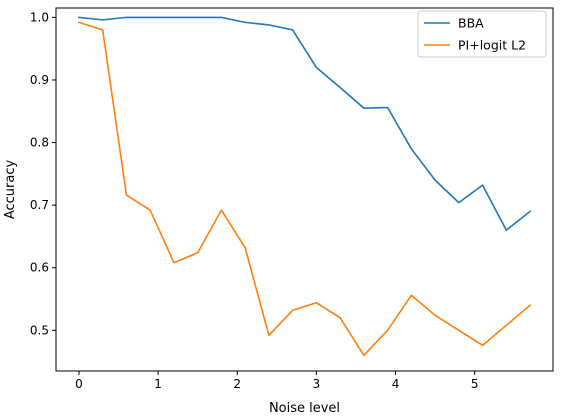  I want to click on x-axis: 0 1 2 3 4 5, so click(276, 381).